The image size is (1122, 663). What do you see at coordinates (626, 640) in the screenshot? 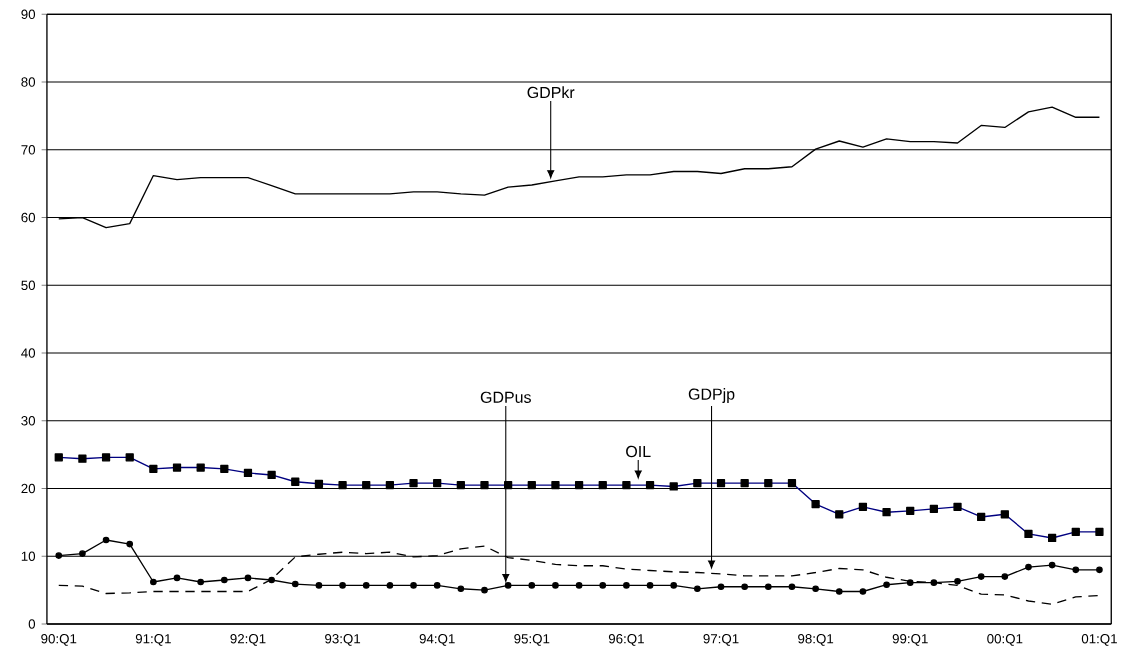
I see `x-tick-label: 96:Q1` at bounding box center [626, 640].